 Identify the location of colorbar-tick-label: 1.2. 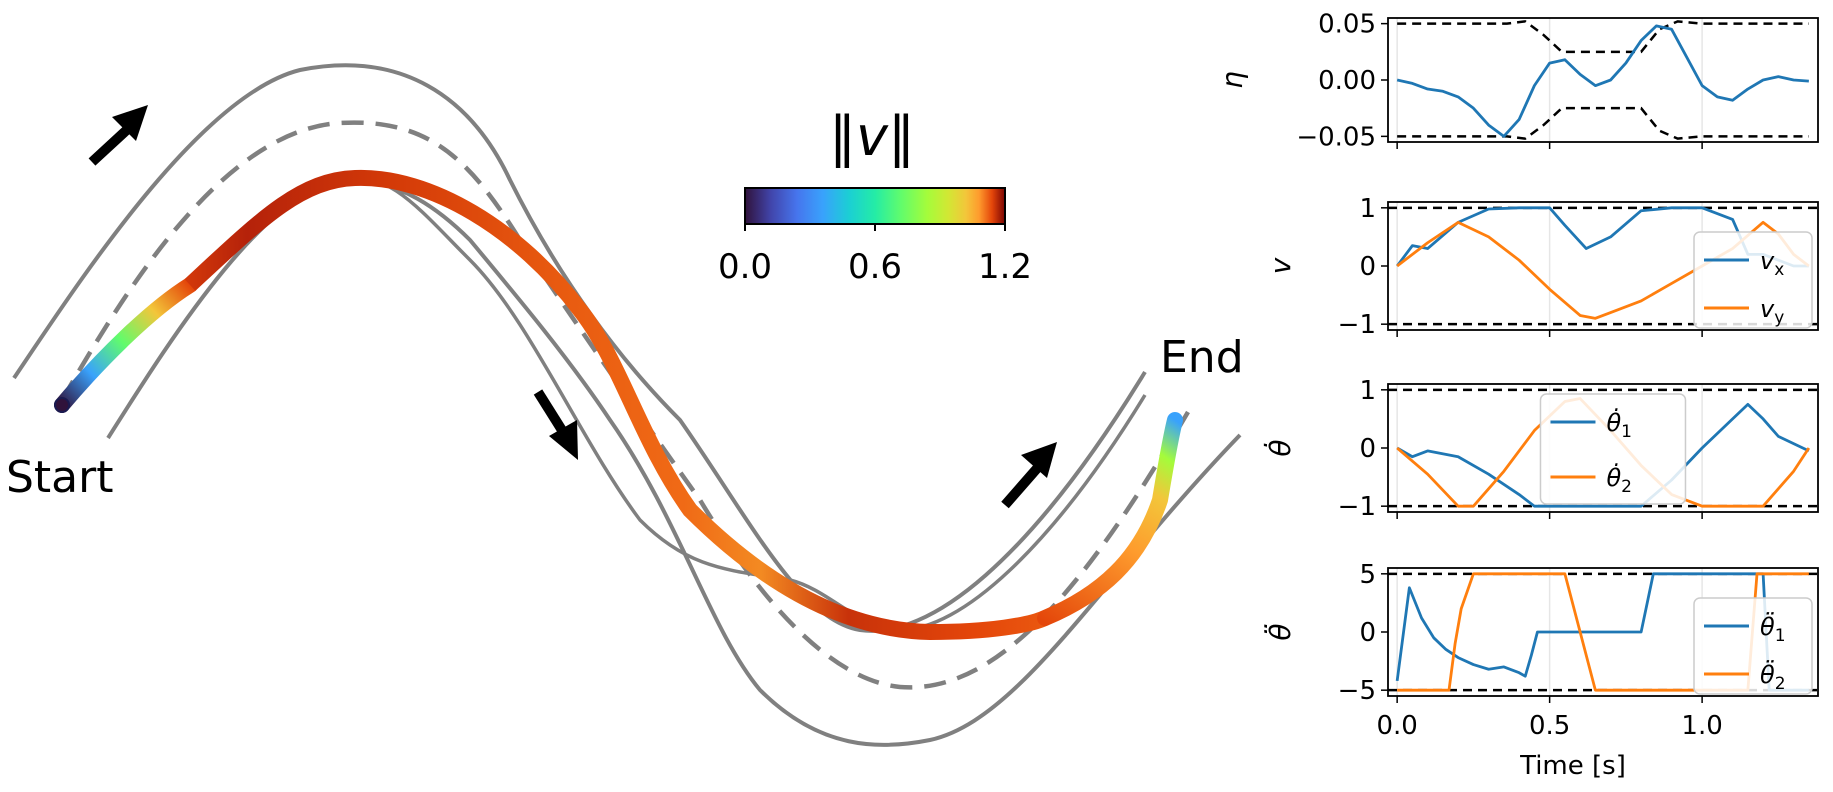
(1005, 267).